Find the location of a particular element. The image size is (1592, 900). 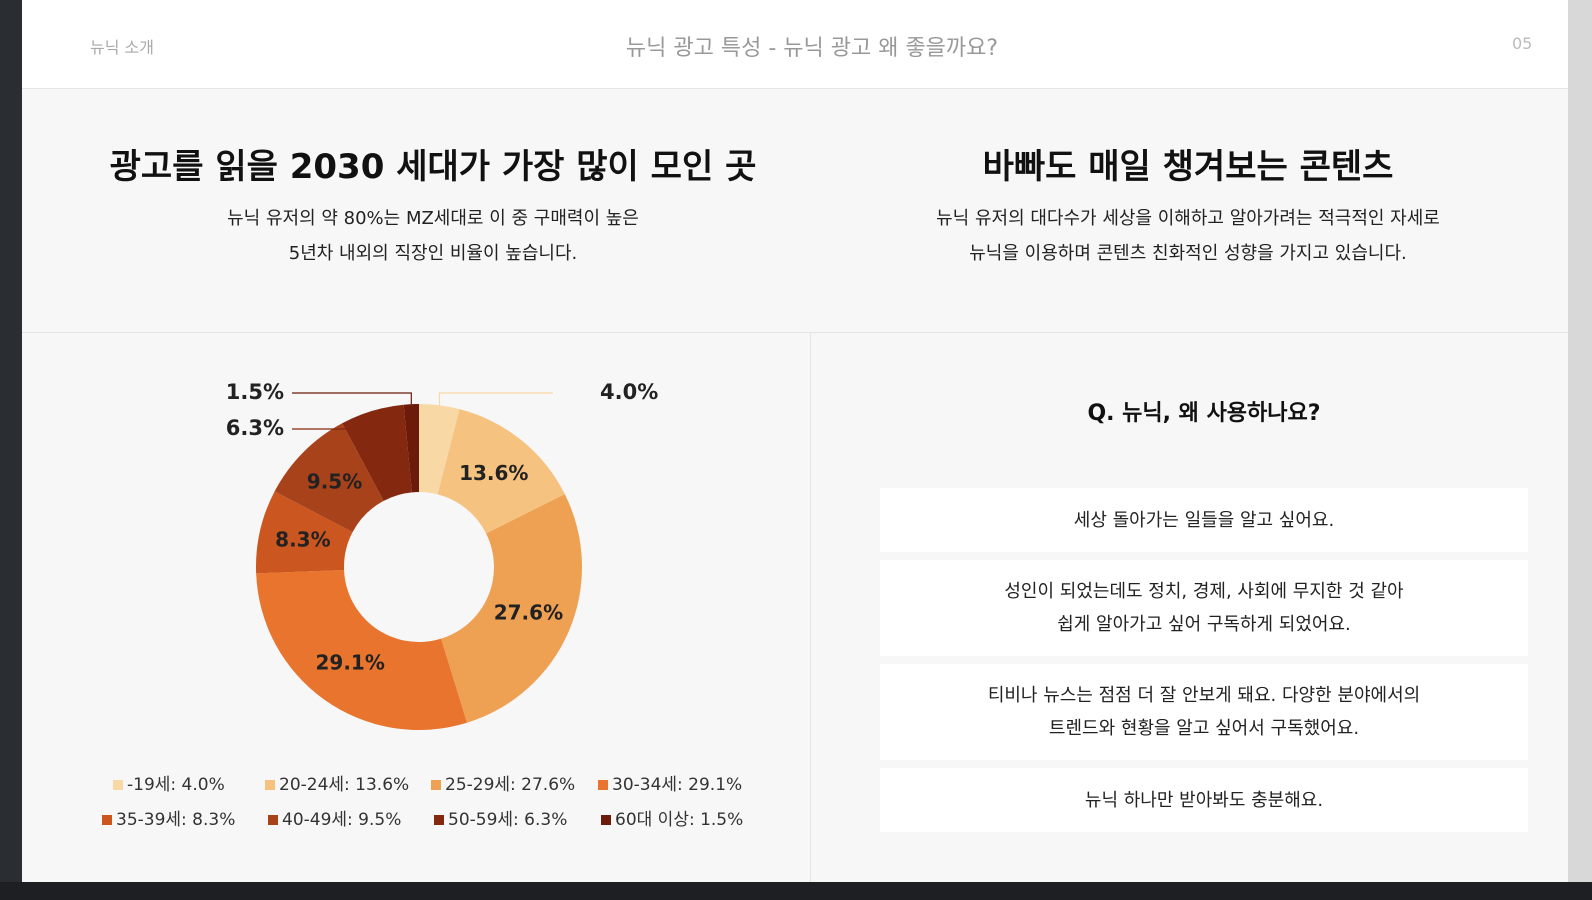

answer-line: 쉽게 알아가고 싶어 구독하게 되었어요. is located at coordinates (1204, 624).